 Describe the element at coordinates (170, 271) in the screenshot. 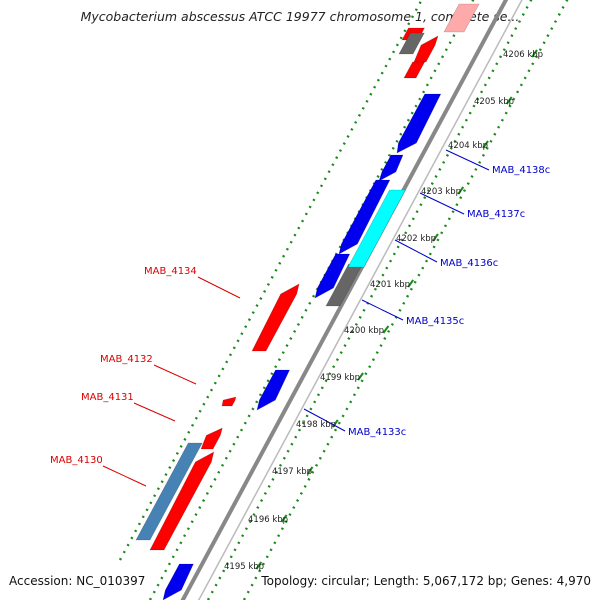

I see `gene-label-mab-4134: MAB_4134` at that location.